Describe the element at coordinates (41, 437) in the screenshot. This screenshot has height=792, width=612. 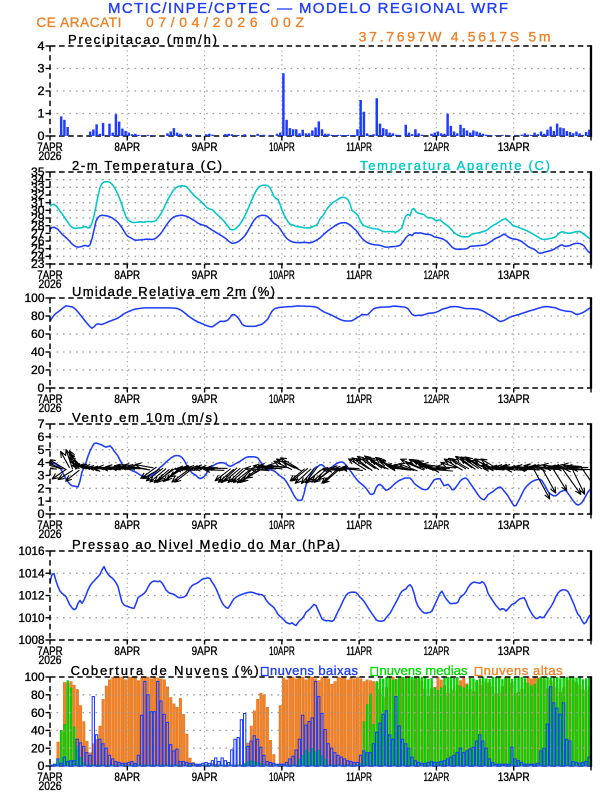
I see `svg-text: 6` at that location.